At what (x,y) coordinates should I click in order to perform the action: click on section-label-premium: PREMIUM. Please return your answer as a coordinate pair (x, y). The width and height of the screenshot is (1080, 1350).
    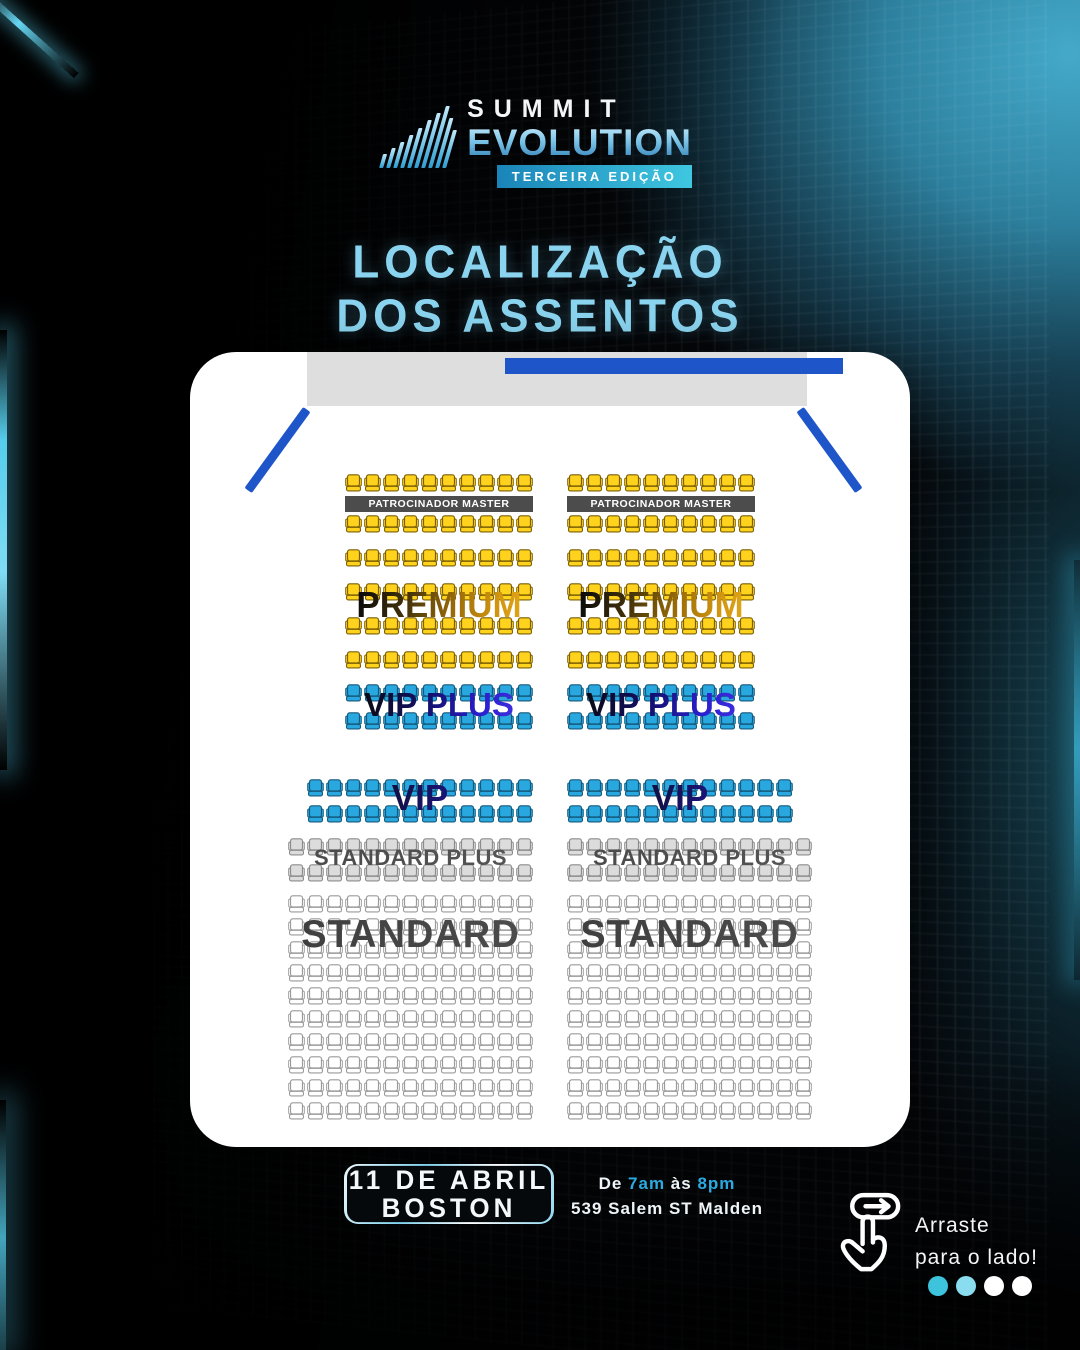
    Looking at the image, I should click on (439, 606).